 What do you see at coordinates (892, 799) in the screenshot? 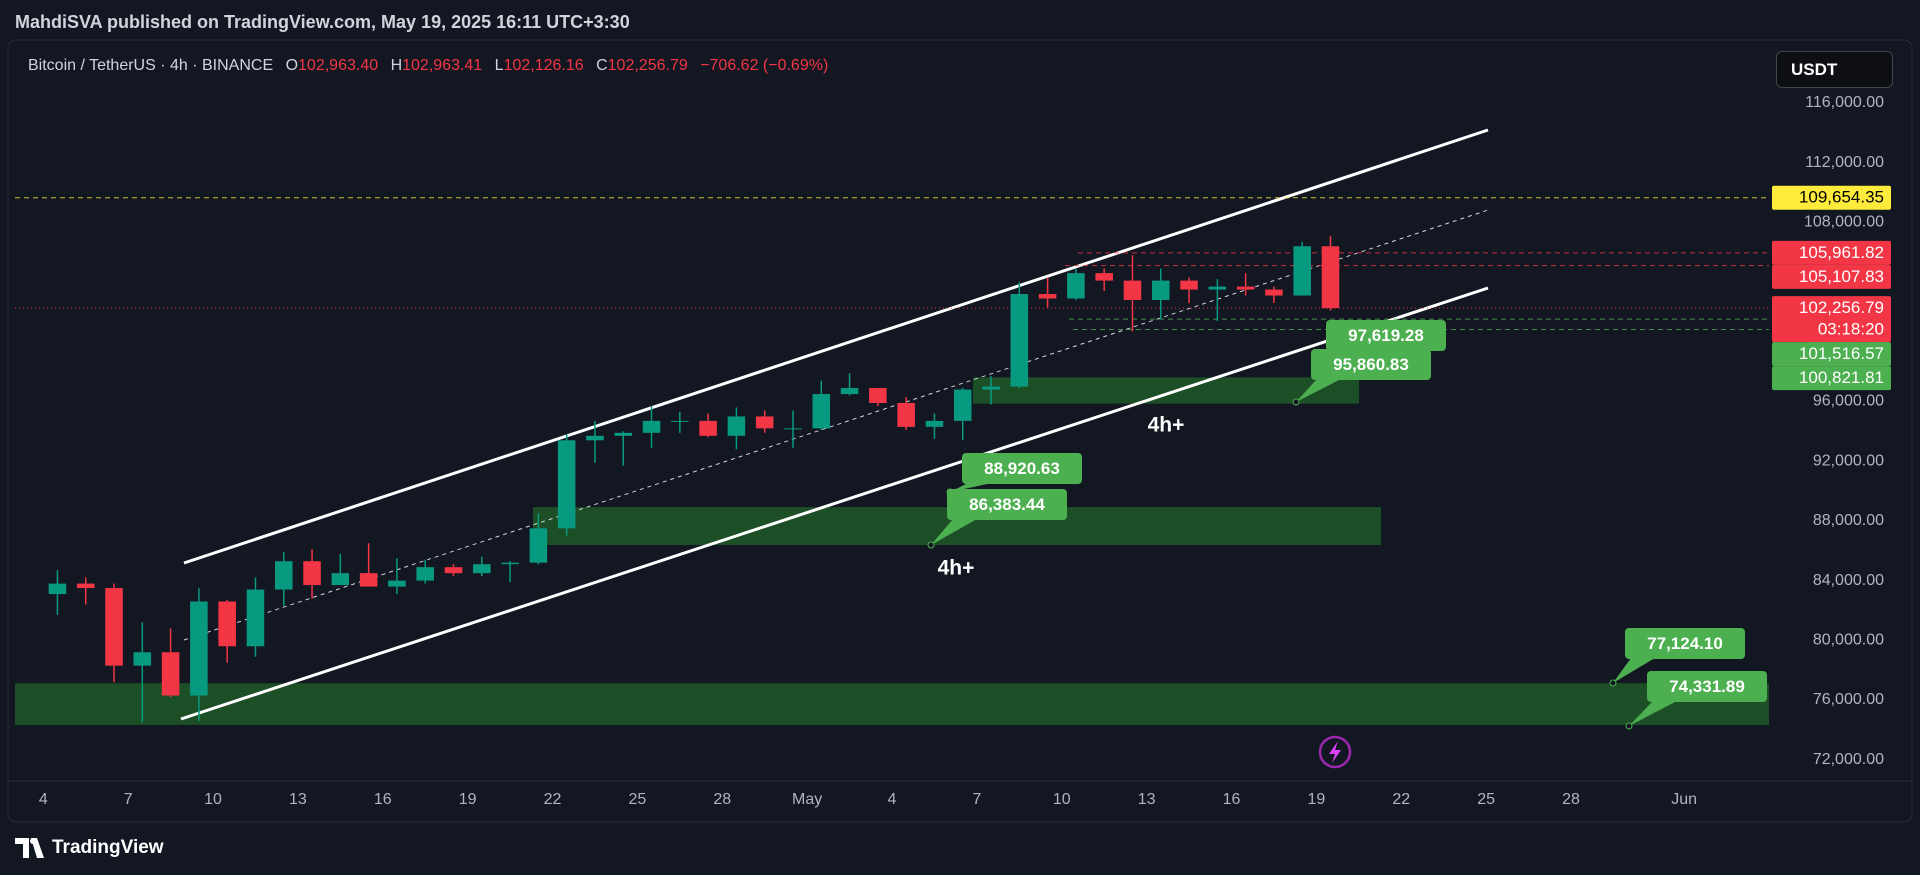
I see `x-tick-label: 4` at bounding box center [892, 799].